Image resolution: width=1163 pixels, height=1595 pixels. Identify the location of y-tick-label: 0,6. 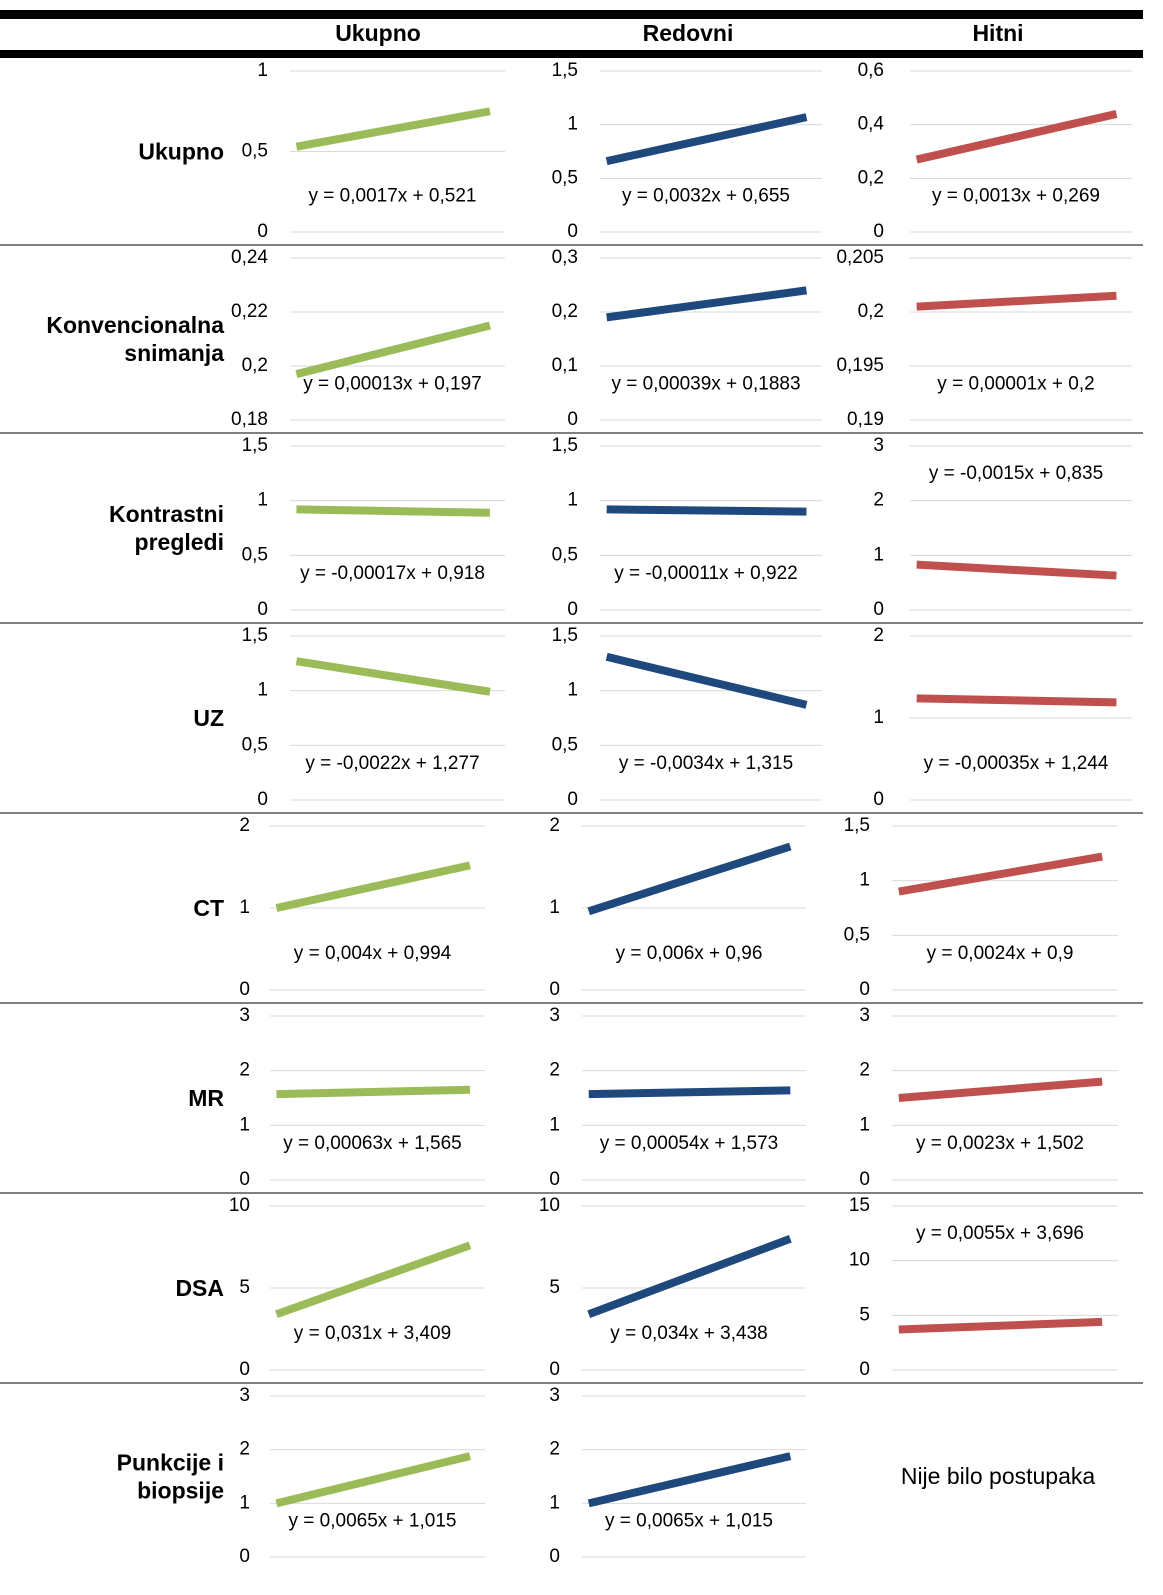
(871, 70).